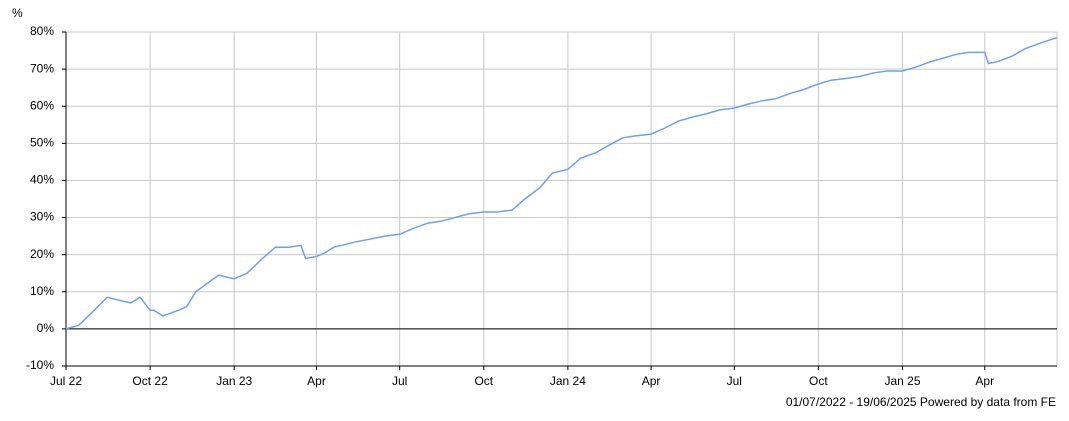 This screenshot has width=1069, height=421. Describe the element at coordinates (42, 254) in the screenshot. I see `y-tick-label: 20%` at that location.